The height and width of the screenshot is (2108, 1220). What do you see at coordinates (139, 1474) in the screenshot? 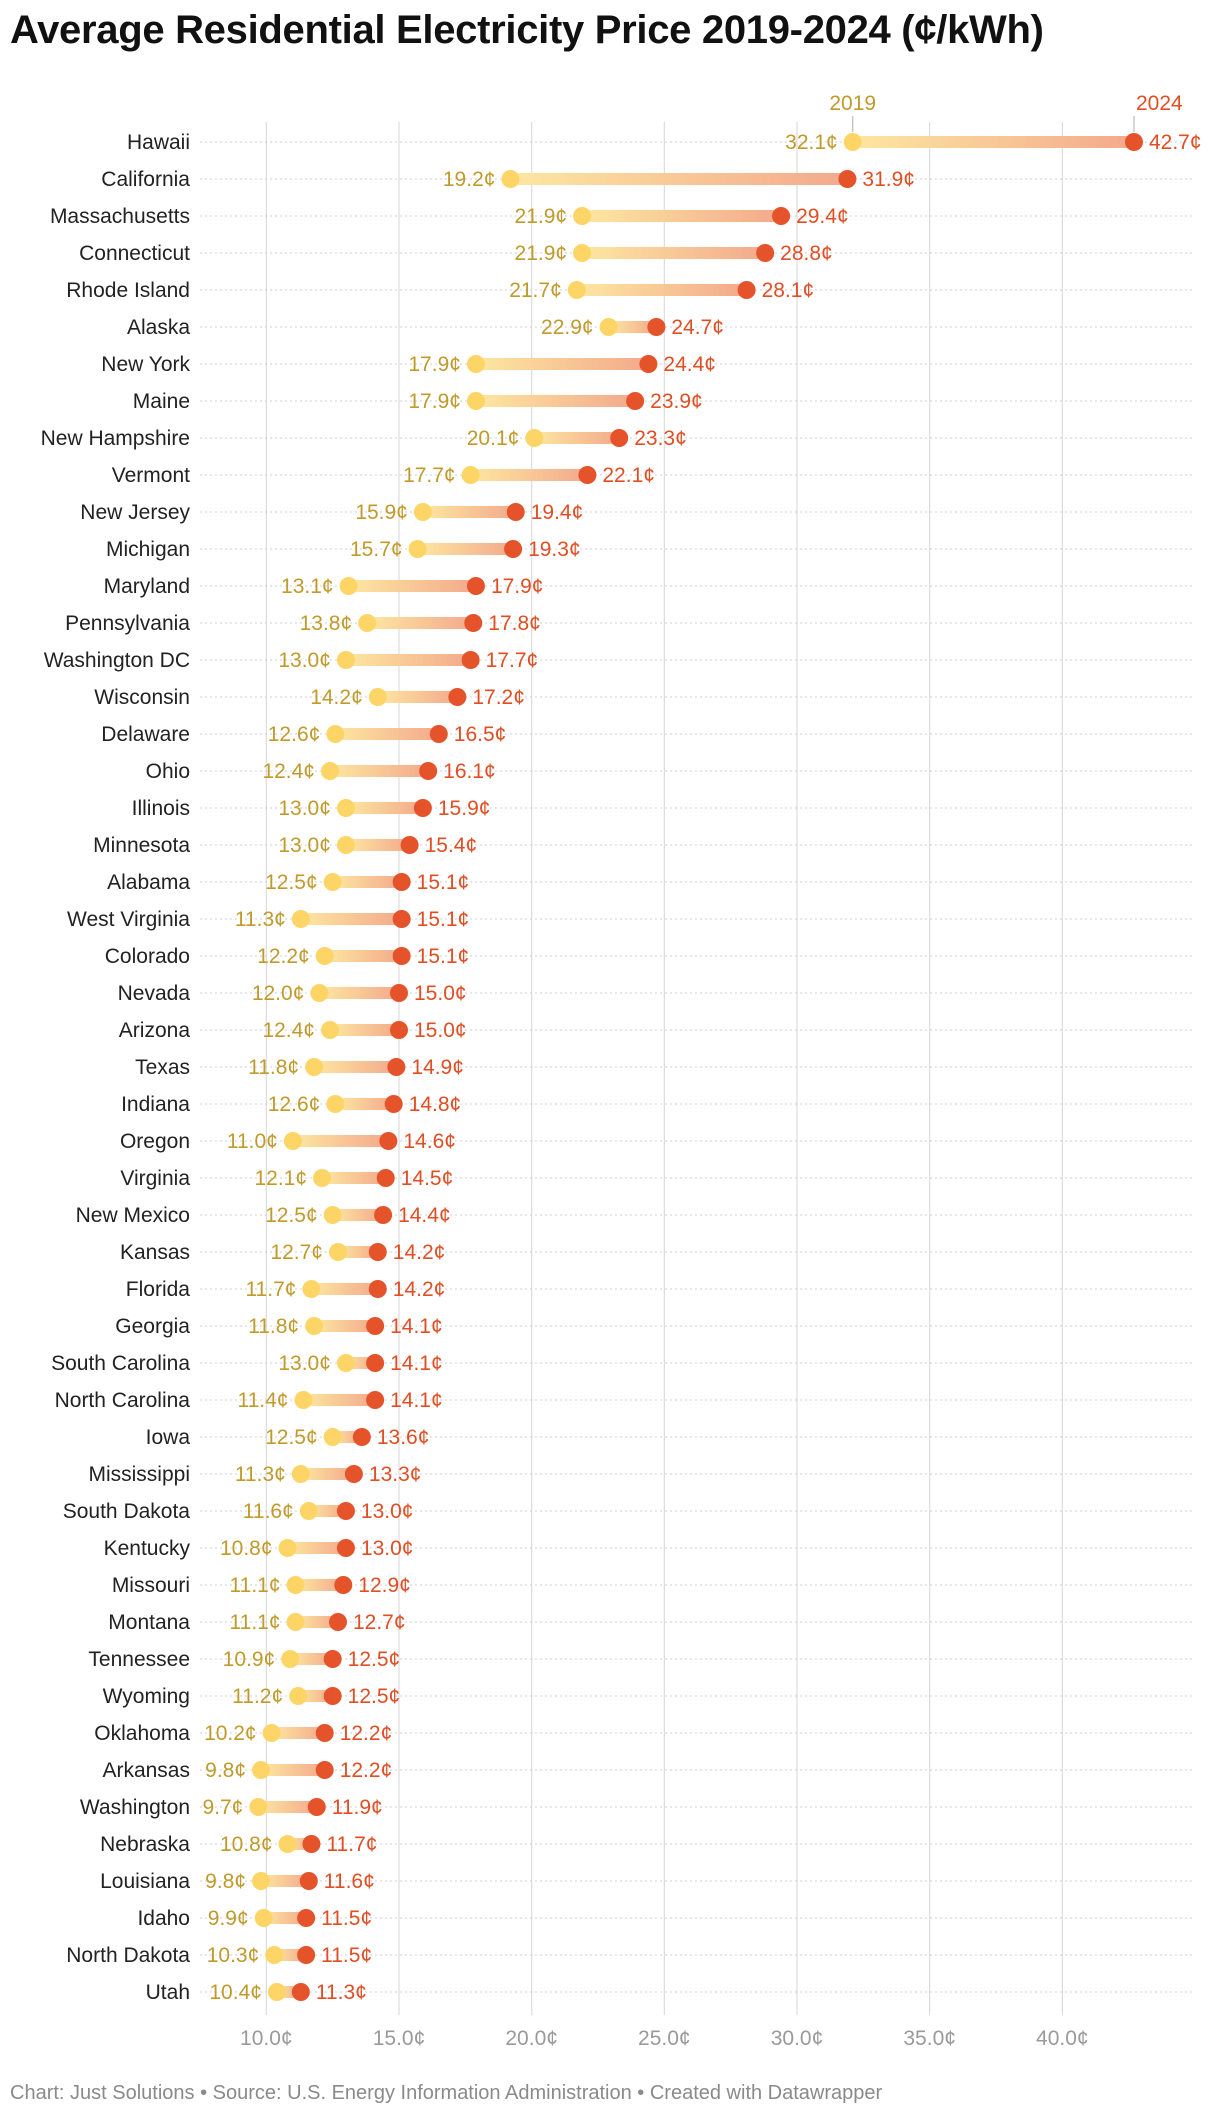
I see `state-label: Mississippi` at bounding box center [139, 1474].